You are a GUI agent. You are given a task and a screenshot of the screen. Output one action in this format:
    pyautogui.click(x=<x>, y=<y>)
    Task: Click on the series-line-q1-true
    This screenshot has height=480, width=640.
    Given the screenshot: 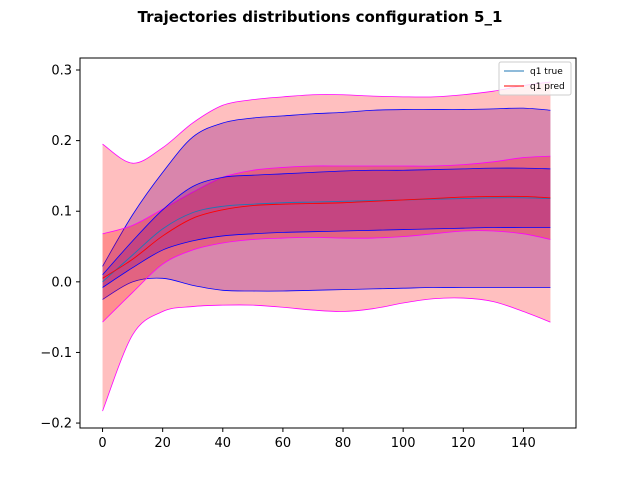 What is the action you would take?
    pyautogui.click(x=326, y=240)
    